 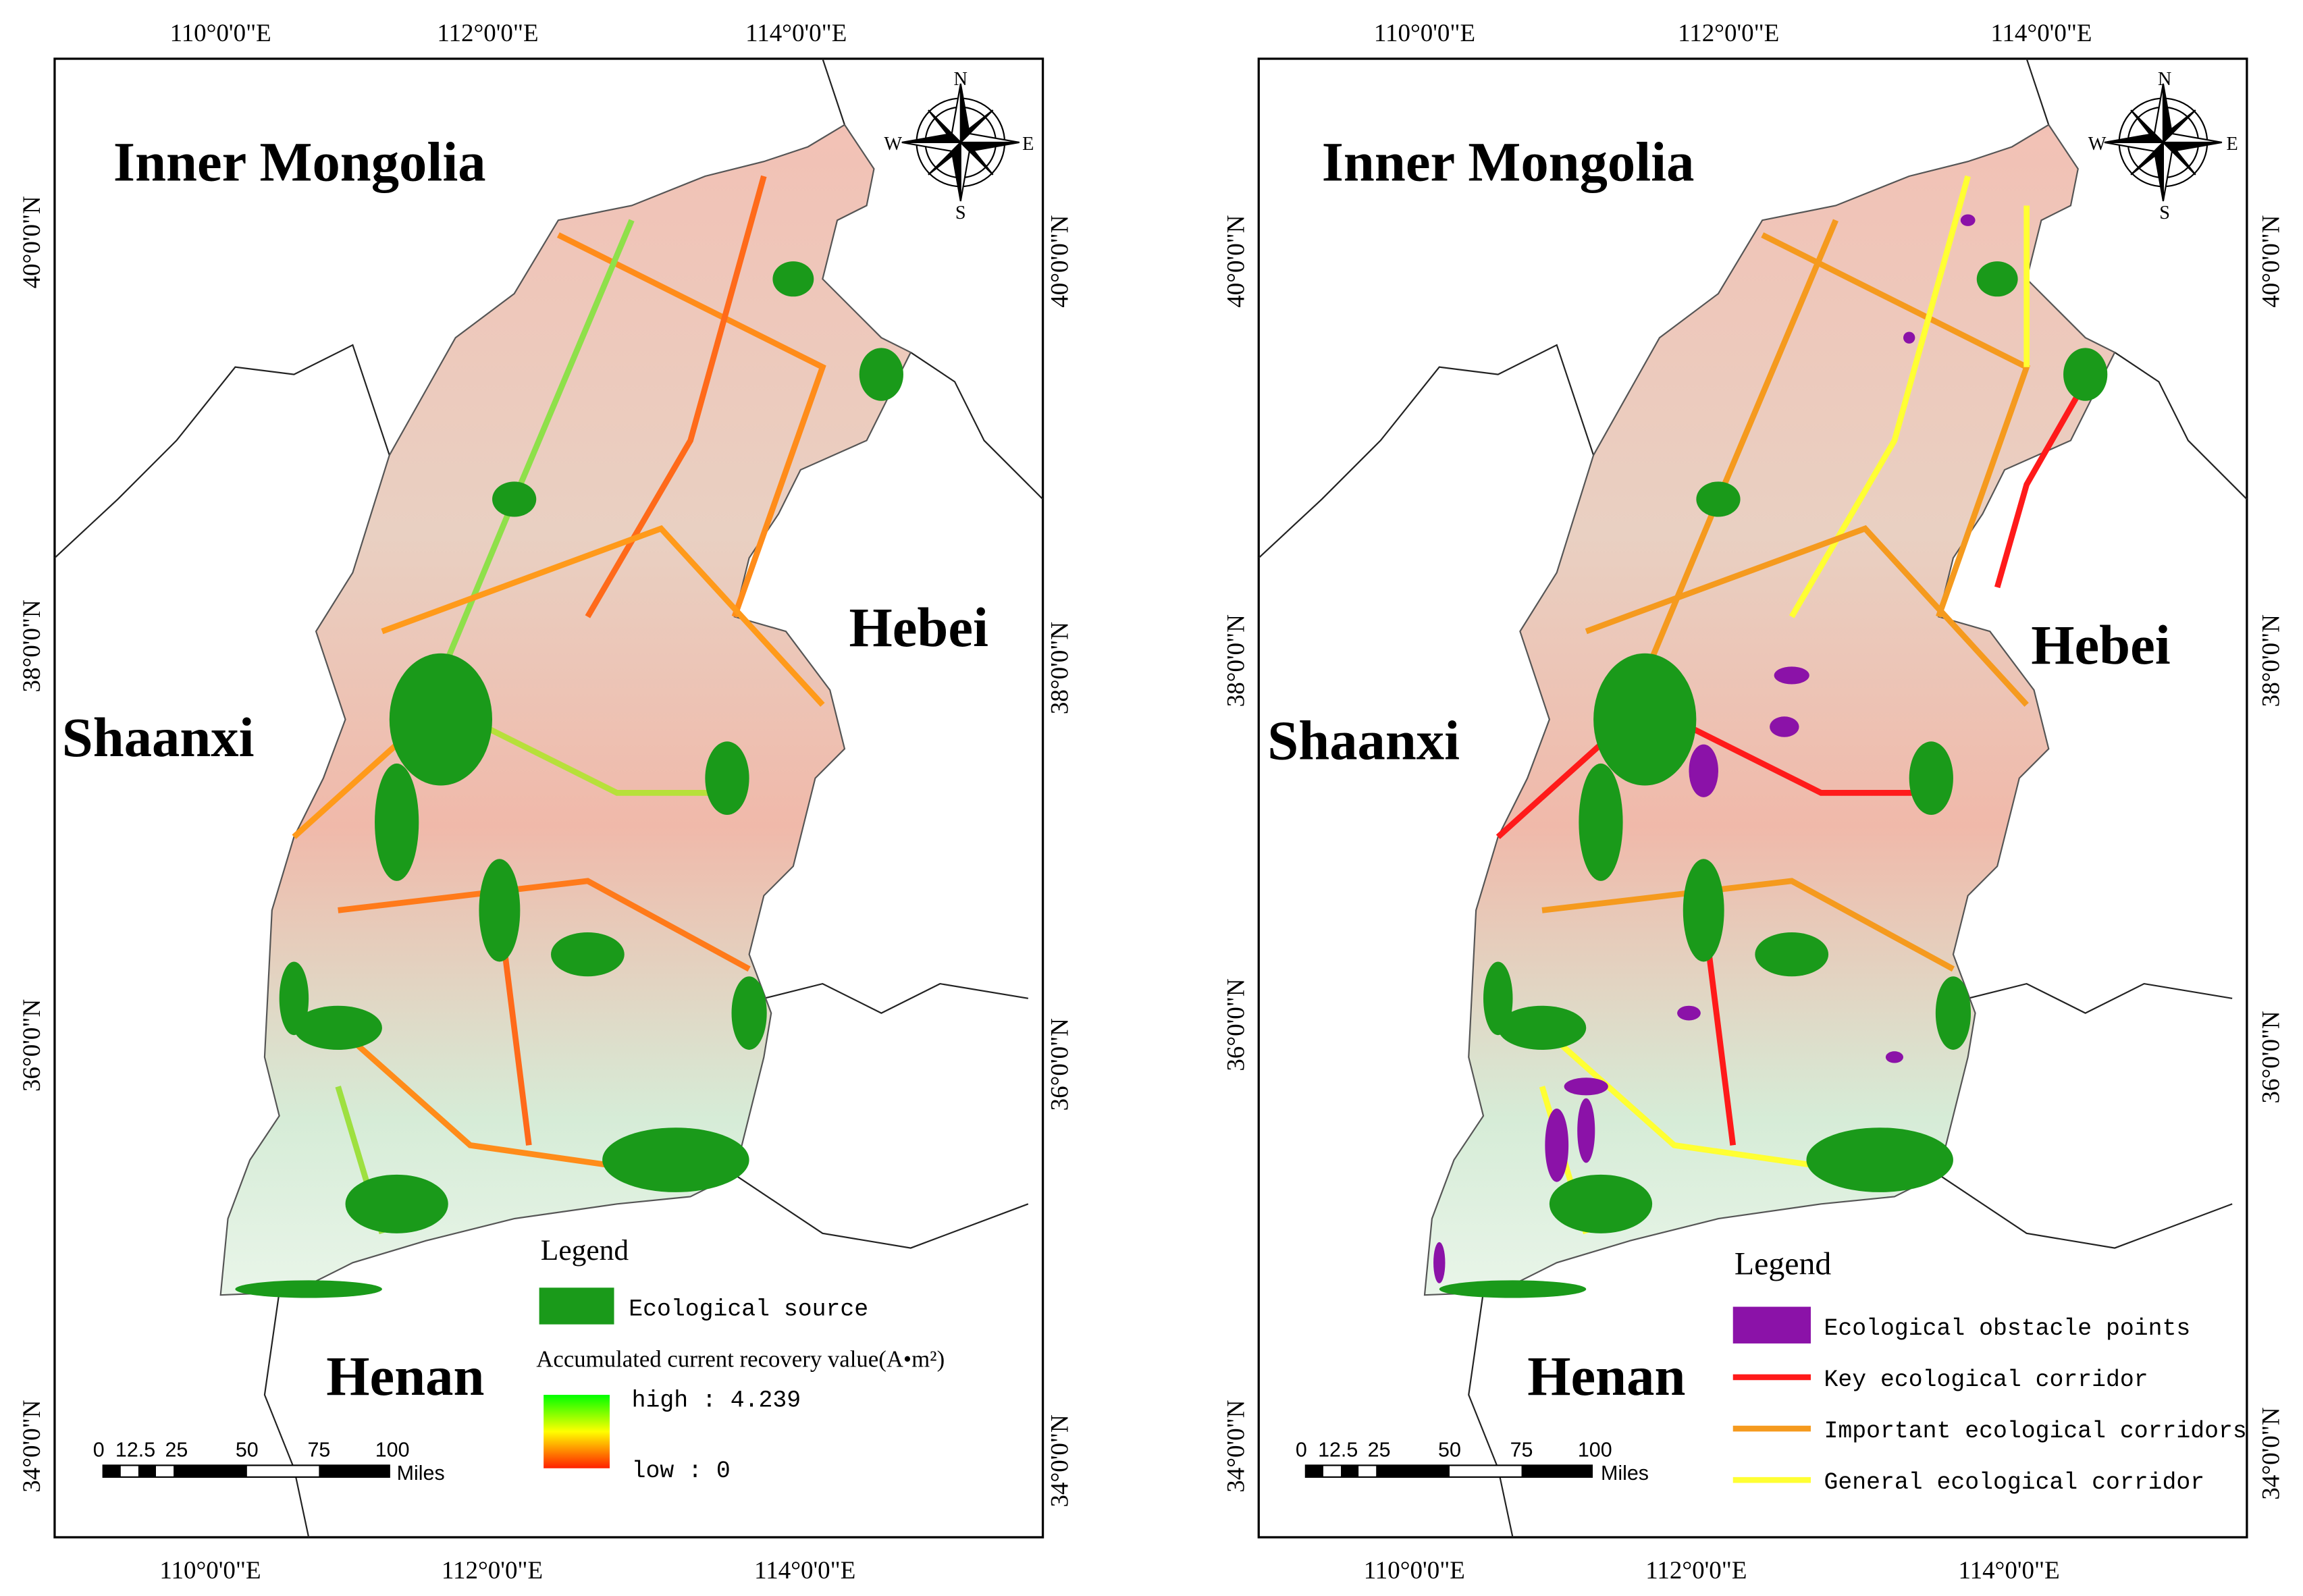 What do you see at coordinates (717, 1401) in the screenshot?
I see `legend-ramp-high: high : 4.239` at bounding box center [717, 1401].